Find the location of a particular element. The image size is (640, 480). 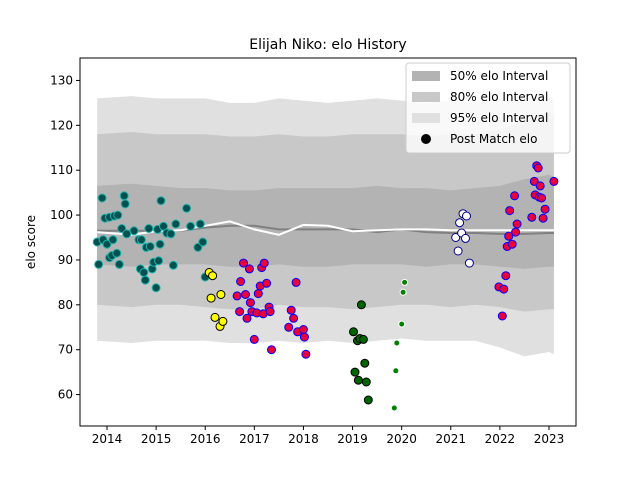

y-tick-label-60: 60 is located at coordinates (65, 395).